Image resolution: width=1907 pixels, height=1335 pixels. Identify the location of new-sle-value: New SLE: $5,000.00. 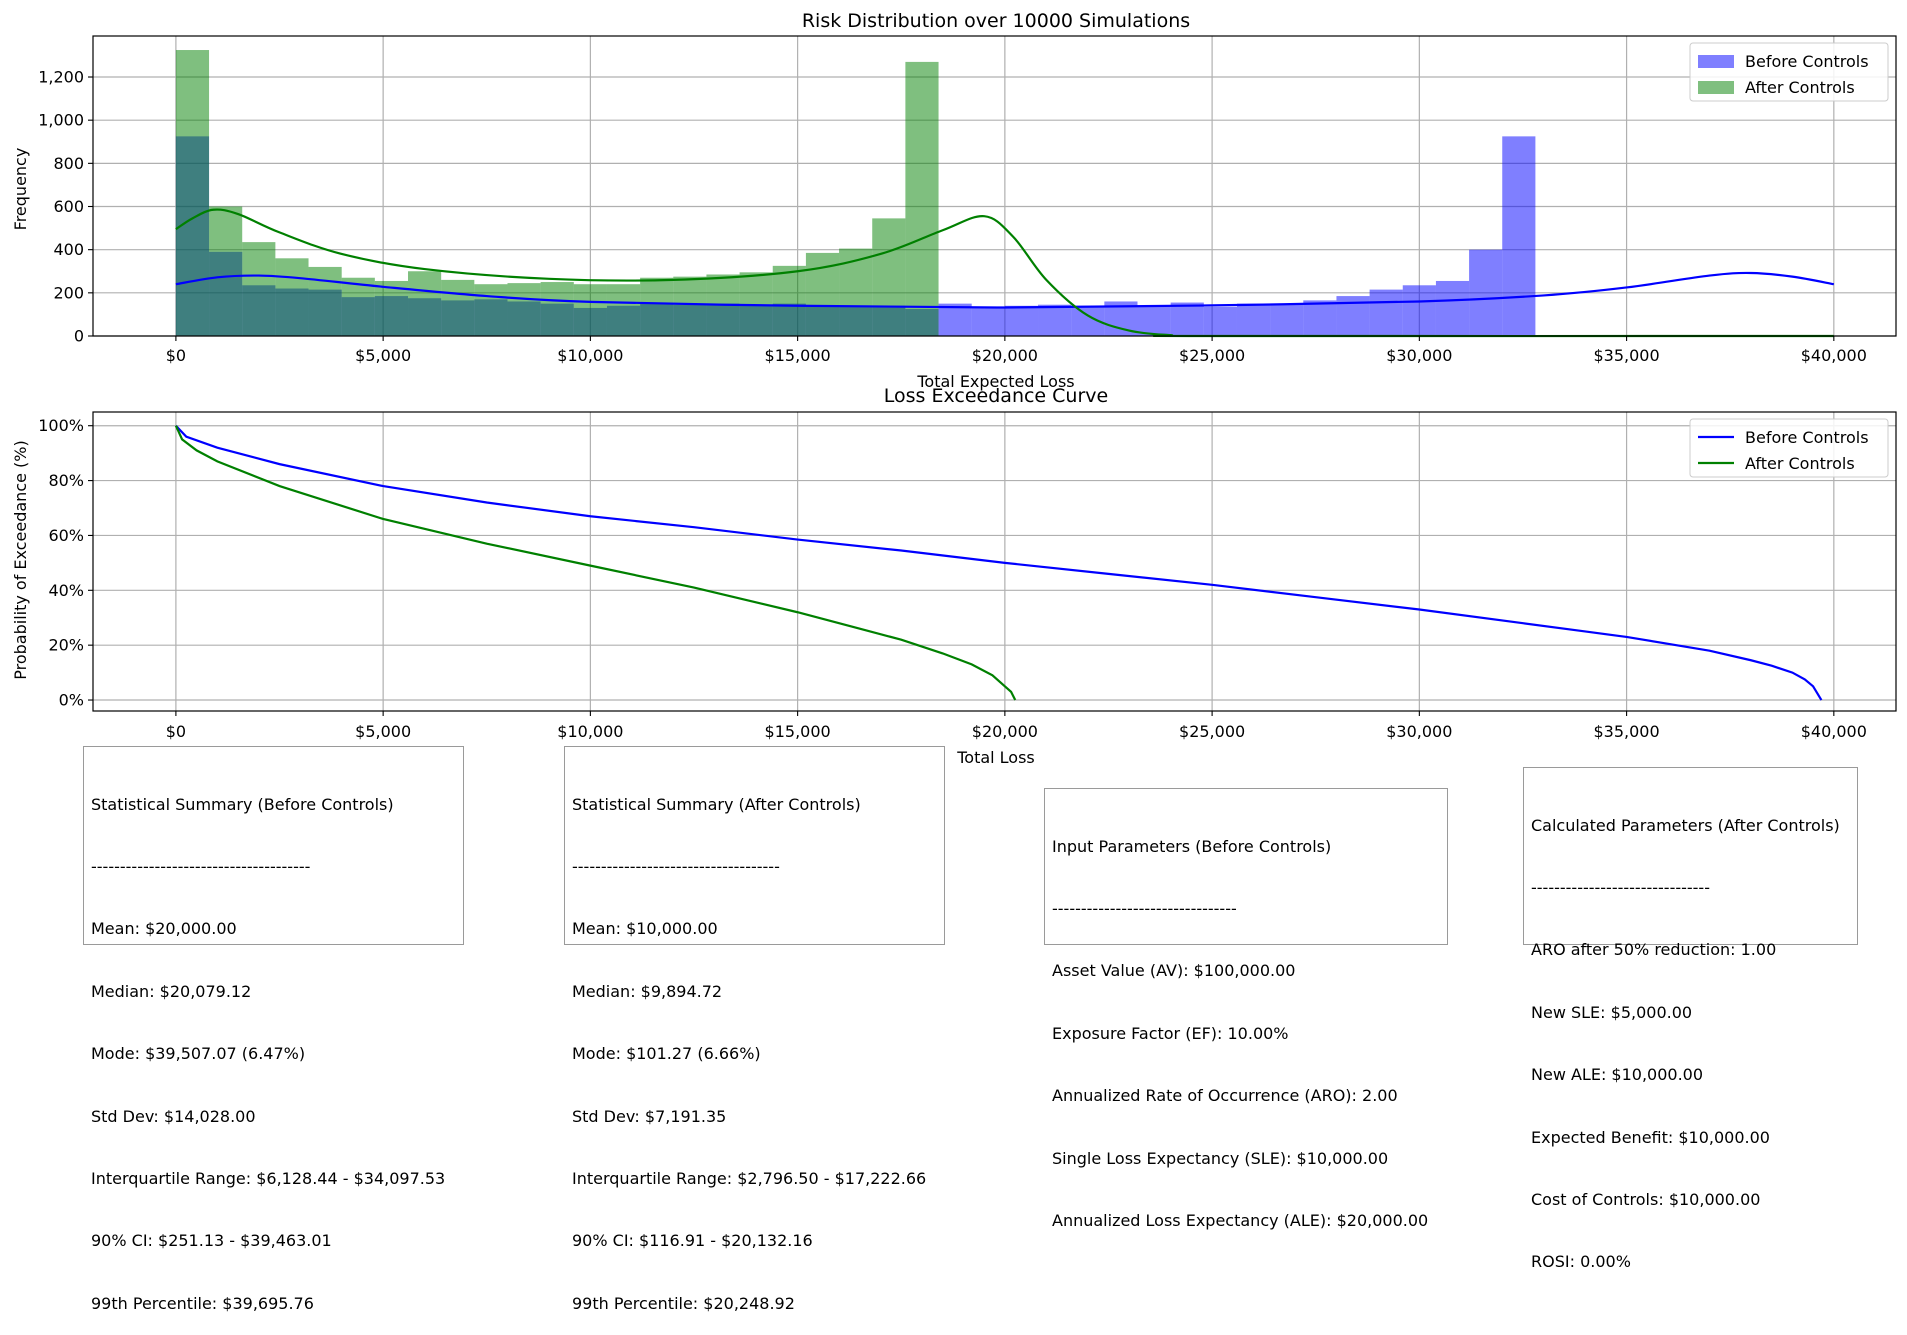
(1612, 1012).